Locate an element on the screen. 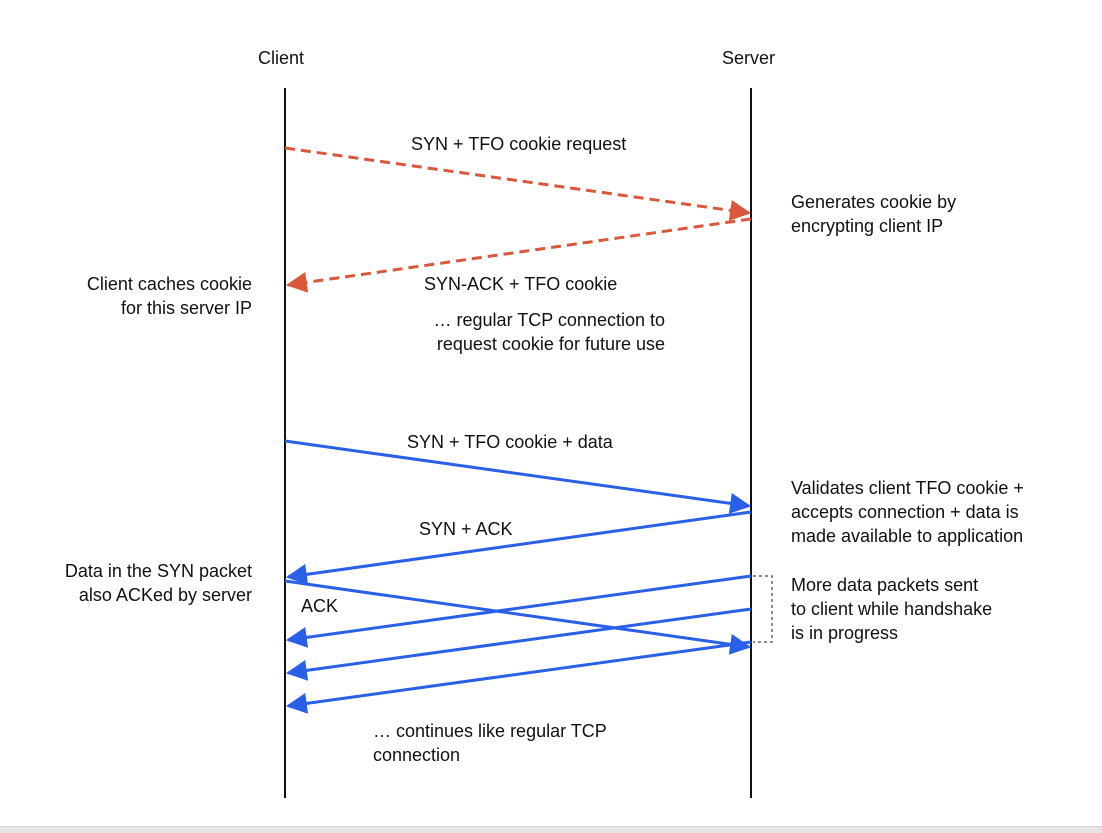 The height and width of the screenshot is (833, 1102). syn-cookie-request-arrow is located at coordinates (518, 183).